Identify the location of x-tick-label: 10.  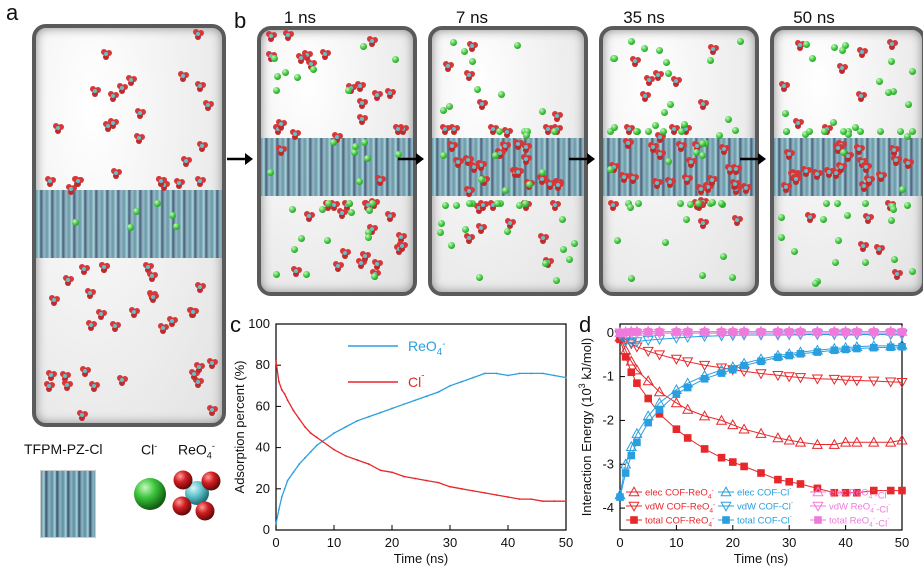
(676, 542).